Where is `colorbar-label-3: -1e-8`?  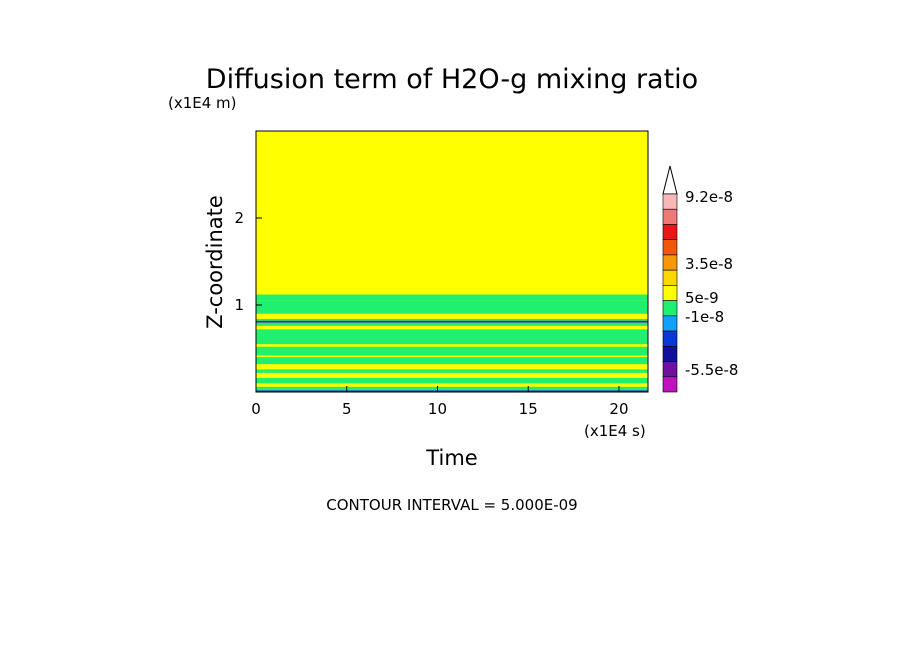 colorbar-label-3: -1e-8 is located at coordinates (704, 317).